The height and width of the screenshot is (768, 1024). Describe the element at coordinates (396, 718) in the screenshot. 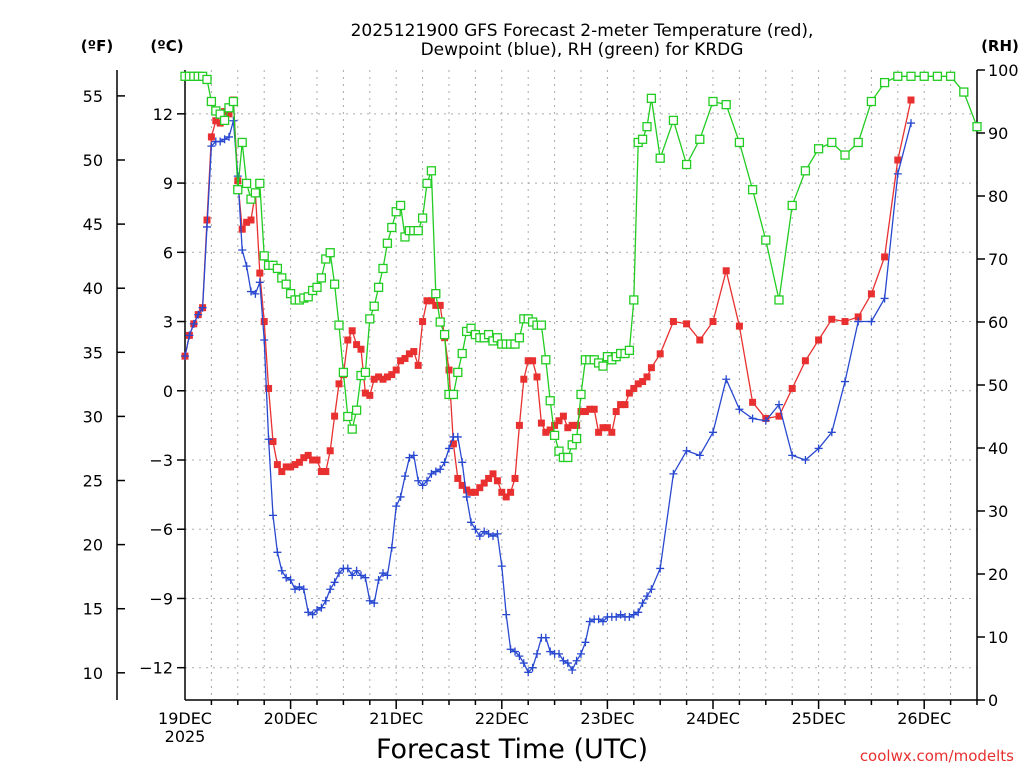

I see `x-tick-label: 21DEC` at that location.